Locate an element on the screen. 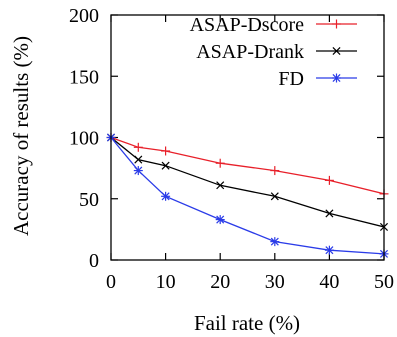  series-line is located at coordinates (247, 165).